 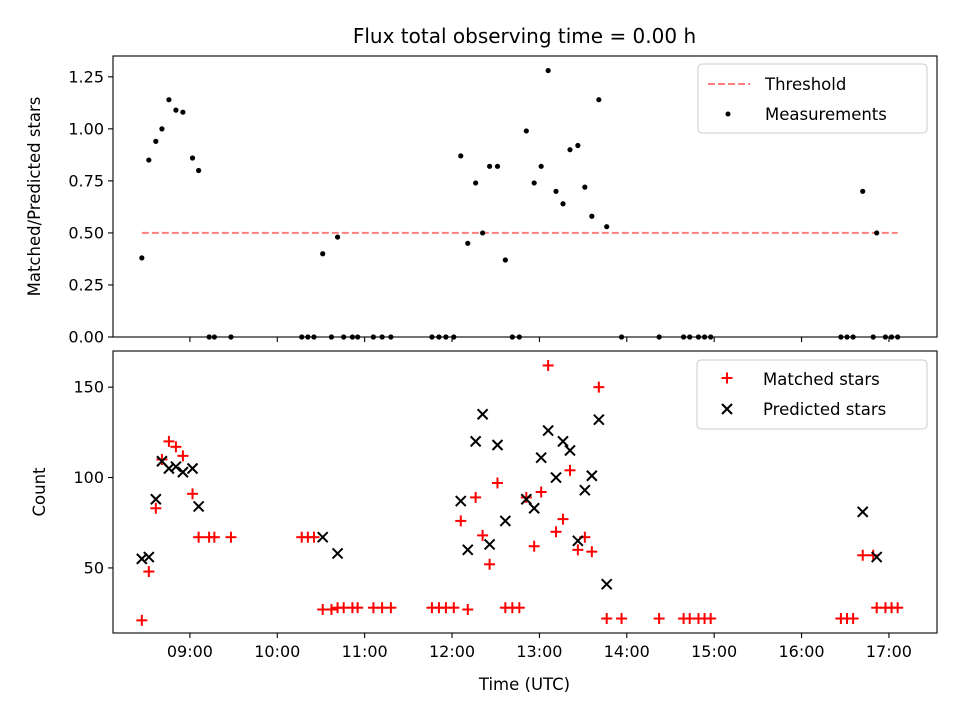 What do you see at coordinates (824, 409) in the screenshot?
I see `legend-predicted-label: Predicted stars` at bounding box center [824, 409].